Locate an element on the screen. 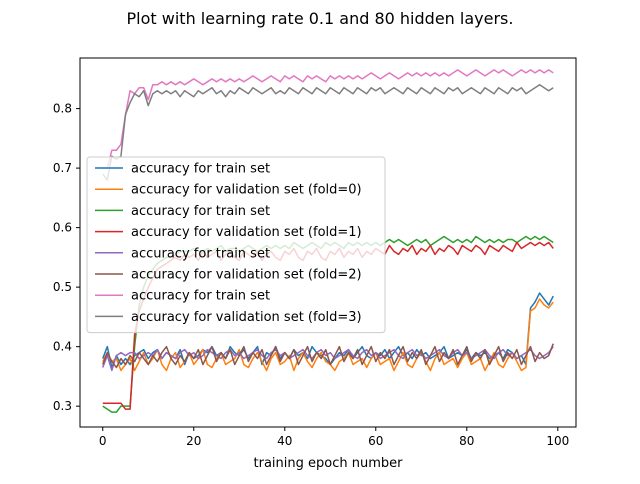  x-tick-label: 20 is located at coordinates (193, 441).